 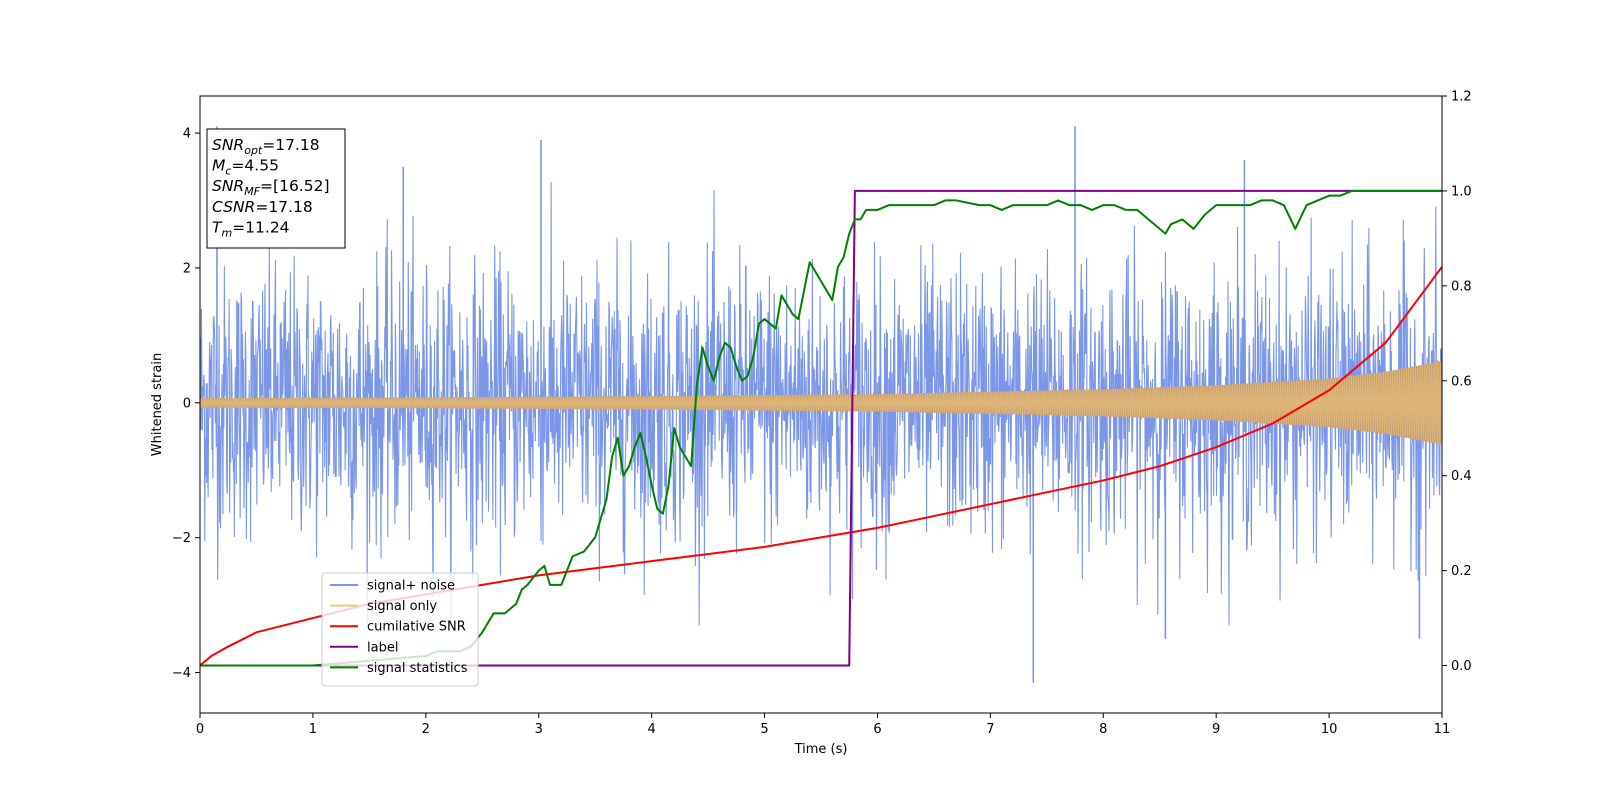 I want to click on y-left-tick-label: 2, so click(x=187, y=268).